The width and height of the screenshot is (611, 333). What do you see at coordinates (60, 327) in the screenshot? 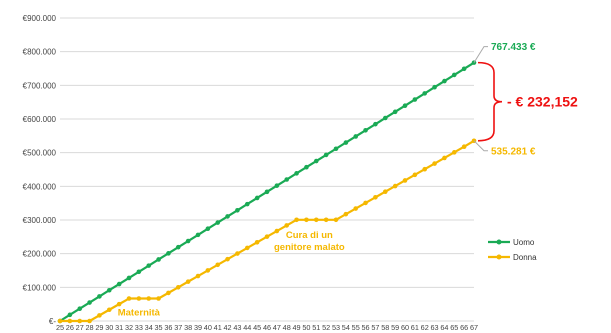
I see `x-tick-label: 25` at bounding box center [60, 327].